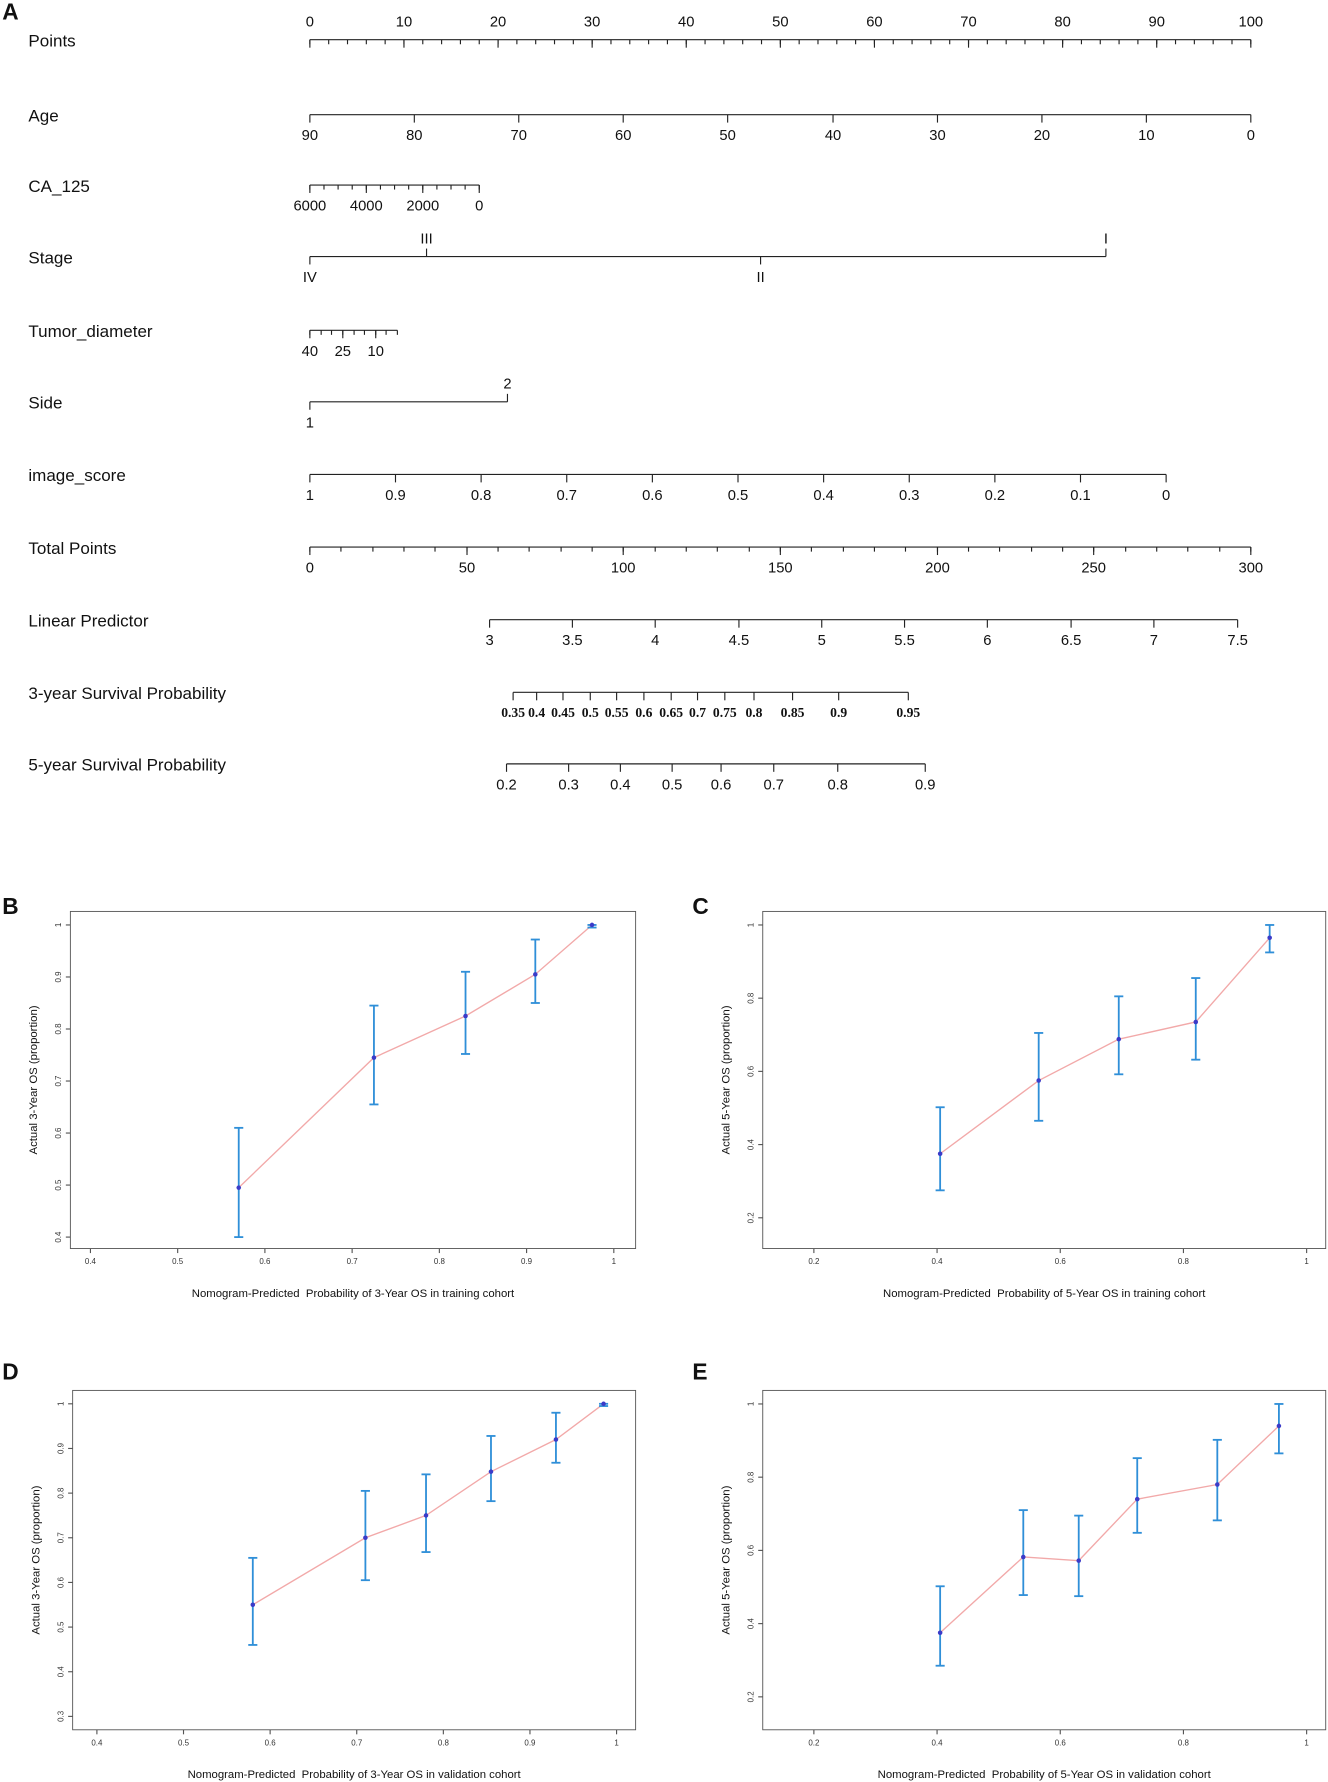 The height and width of the screenshot is (1782, 1328). I want to click on calibration-line, so click(1105, 1046).